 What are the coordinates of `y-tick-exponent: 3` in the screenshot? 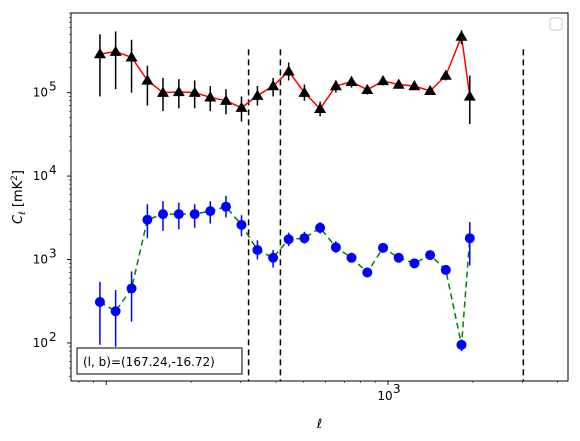 It's located at (53, 254).